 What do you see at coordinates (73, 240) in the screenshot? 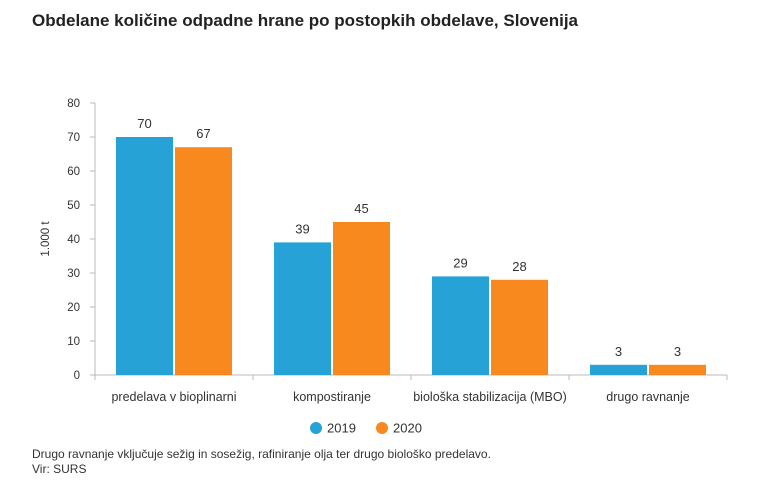
I see `y-tick-label: 40` at bounding box center [73, 240].